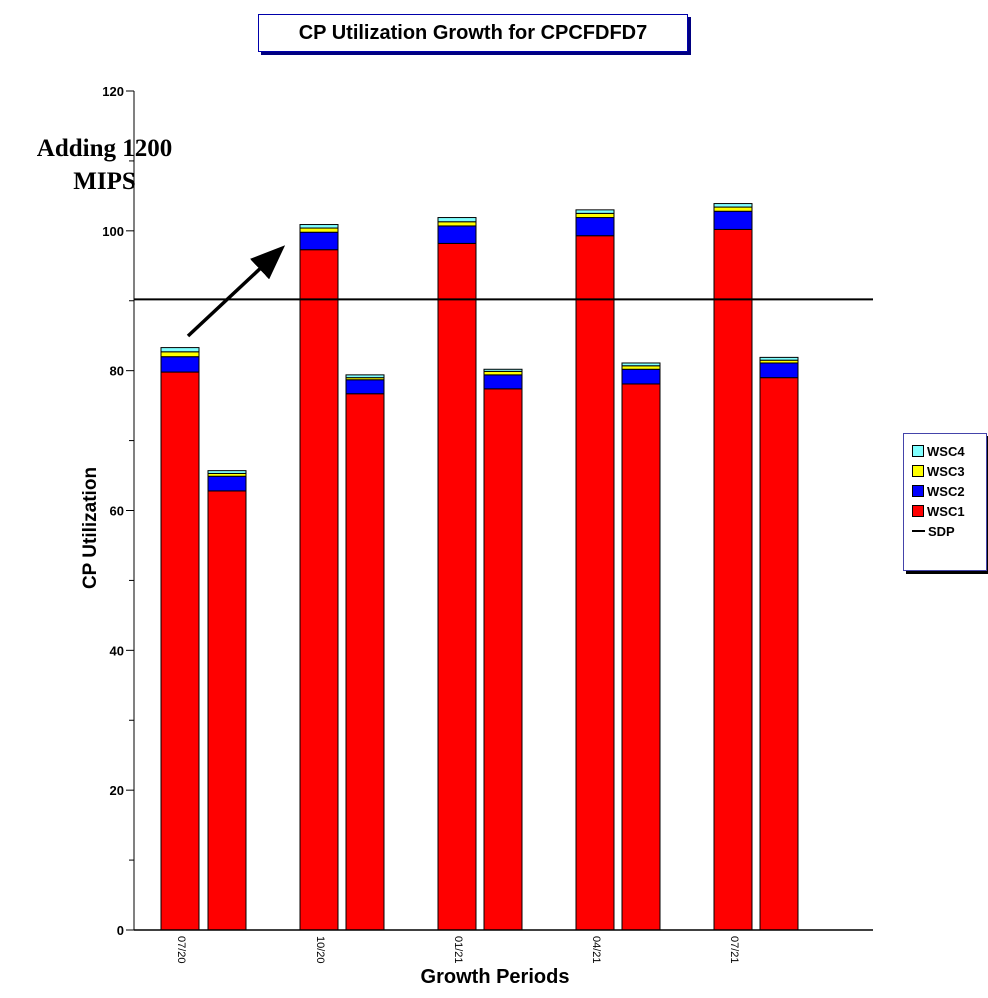  What do you see at coordinates (104, 181) in the screenshot?
I see `annotation-line-2: MIPS` at bounding box center [104, 181].